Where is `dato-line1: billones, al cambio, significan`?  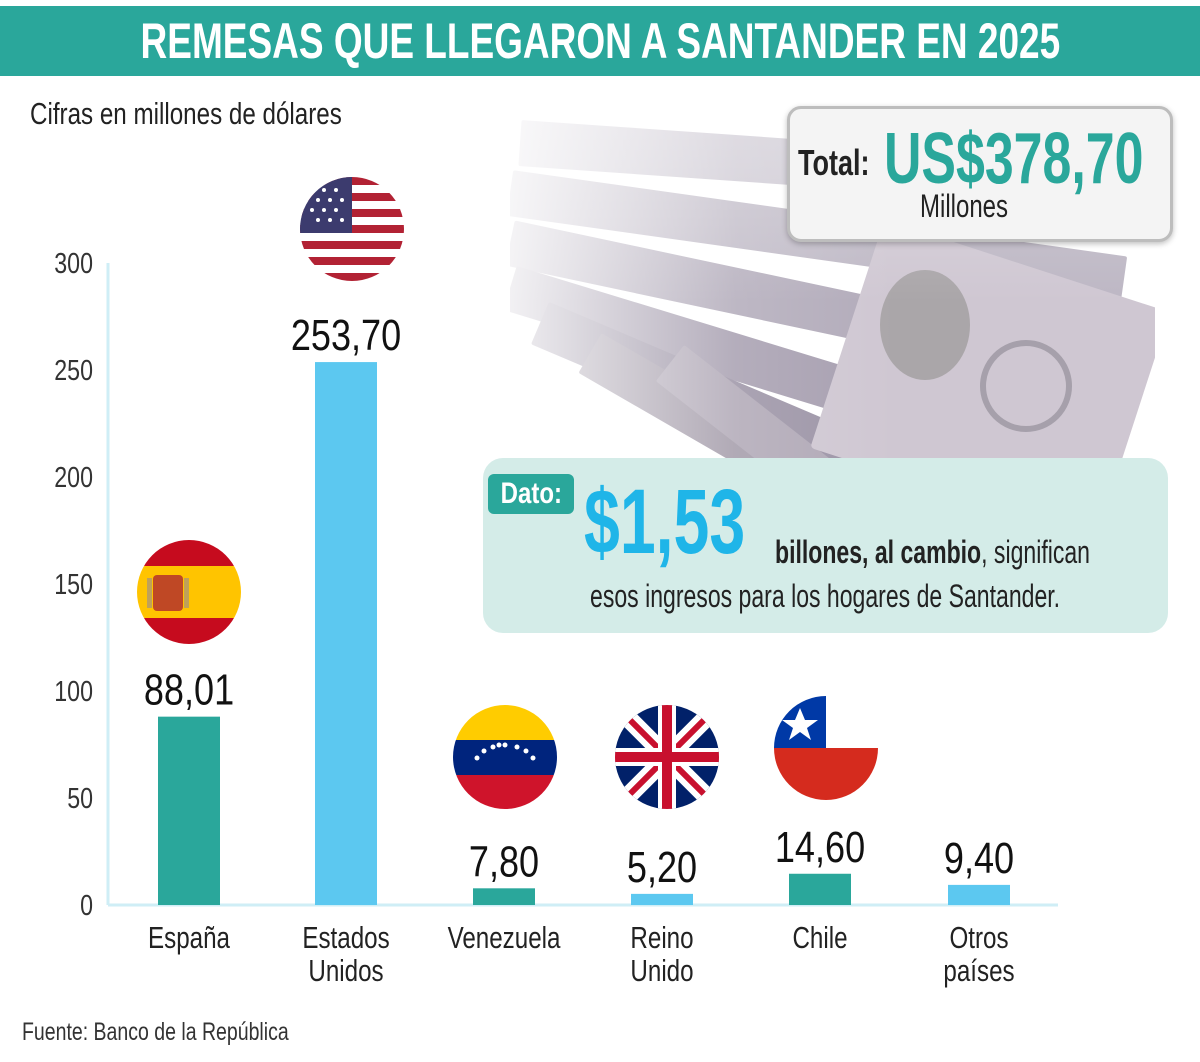 dato-line1: billones, al cambio, significan is located at coordinates (987, 552).